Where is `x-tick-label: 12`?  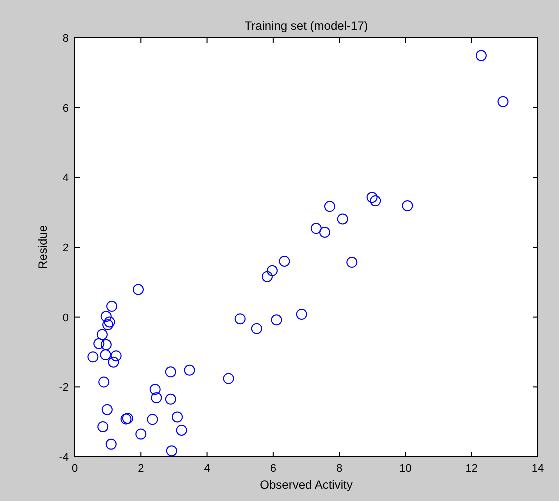
x-tick-label: 12 is located at coordinates (472, 469).